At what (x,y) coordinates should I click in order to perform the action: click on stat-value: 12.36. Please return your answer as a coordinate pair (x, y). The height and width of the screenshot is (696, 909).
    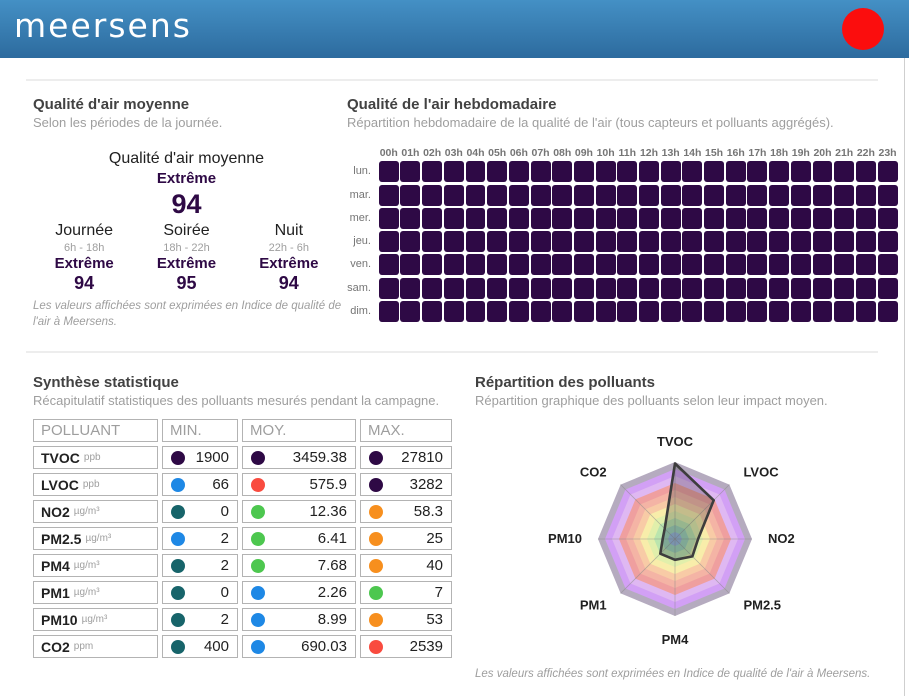
    Looking at the image, I should click on (328, 511).